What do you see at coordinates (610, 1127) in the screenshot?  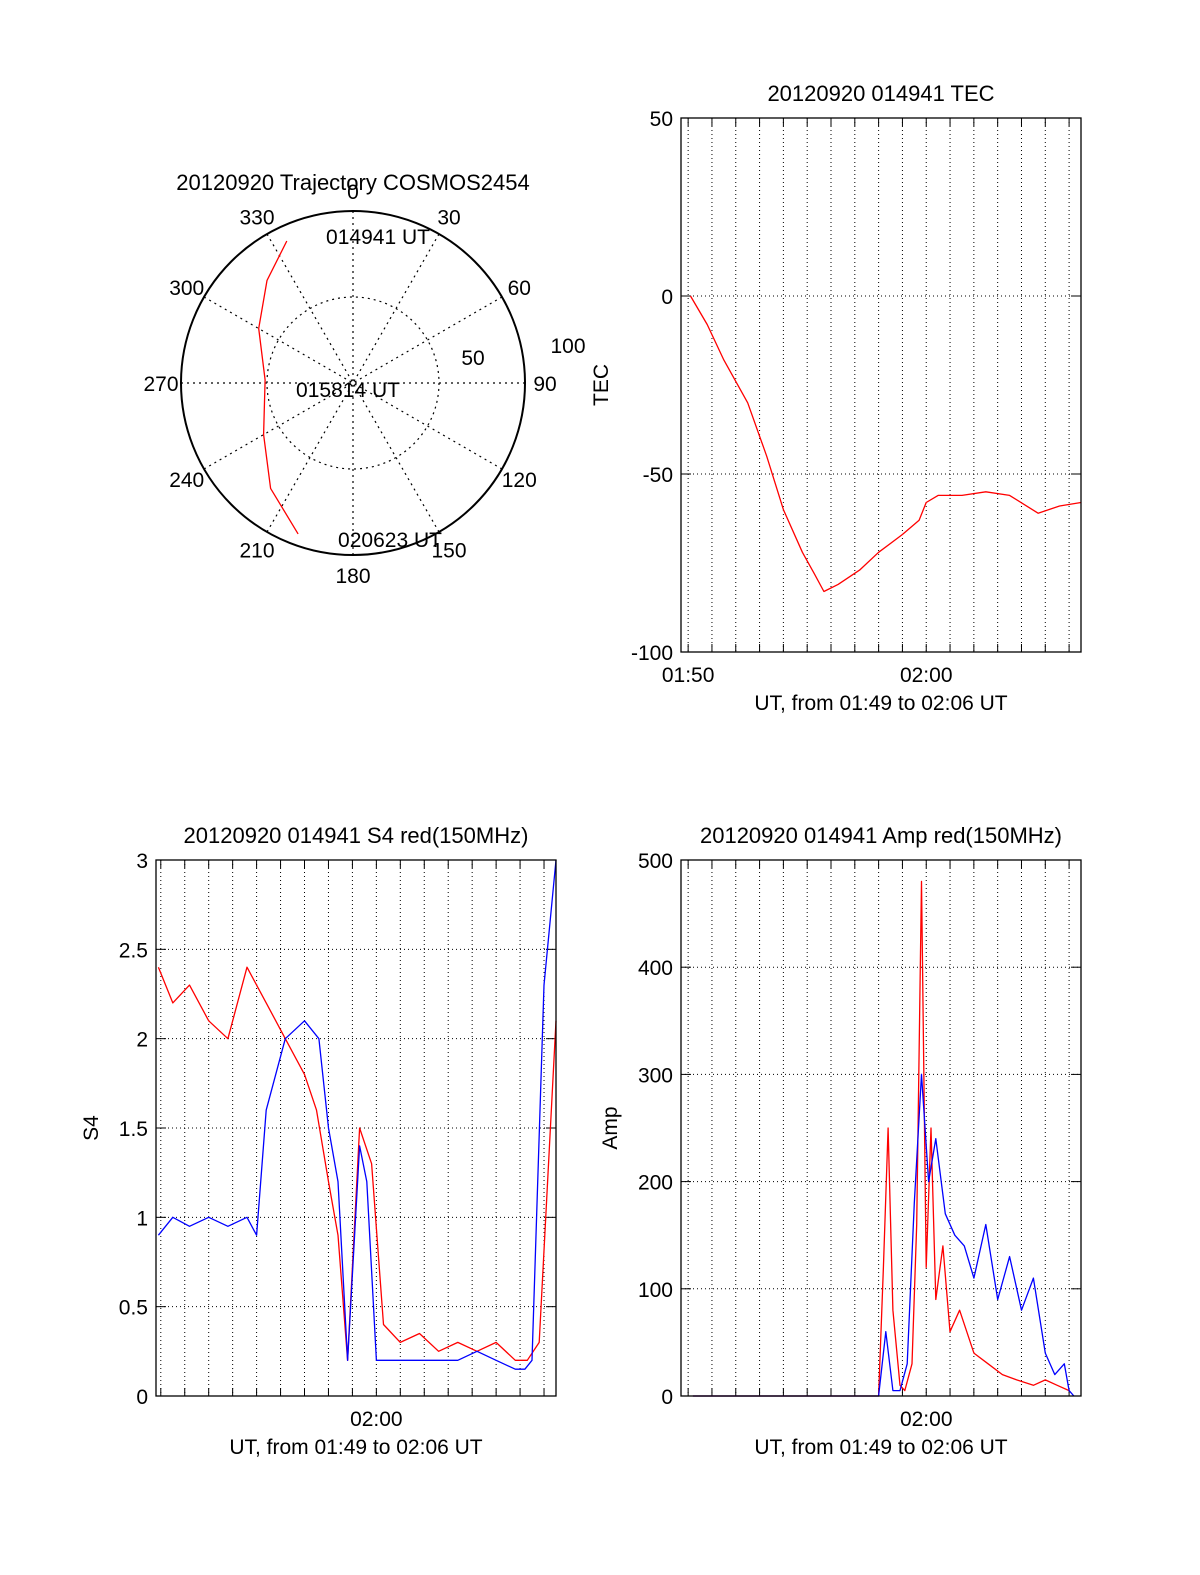 I see `y-axis-label: Amp` at bounding box center [610, 1127].